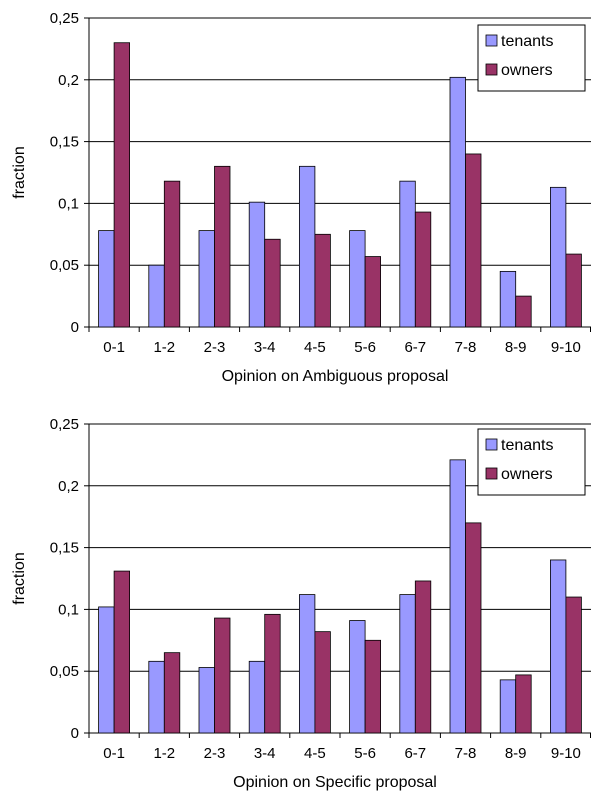  What do you see at coordinates (335, 782) in the screenshot?
I see `x-axis-label: Opinion on Specific proposal` at bounding box center [335, 782].